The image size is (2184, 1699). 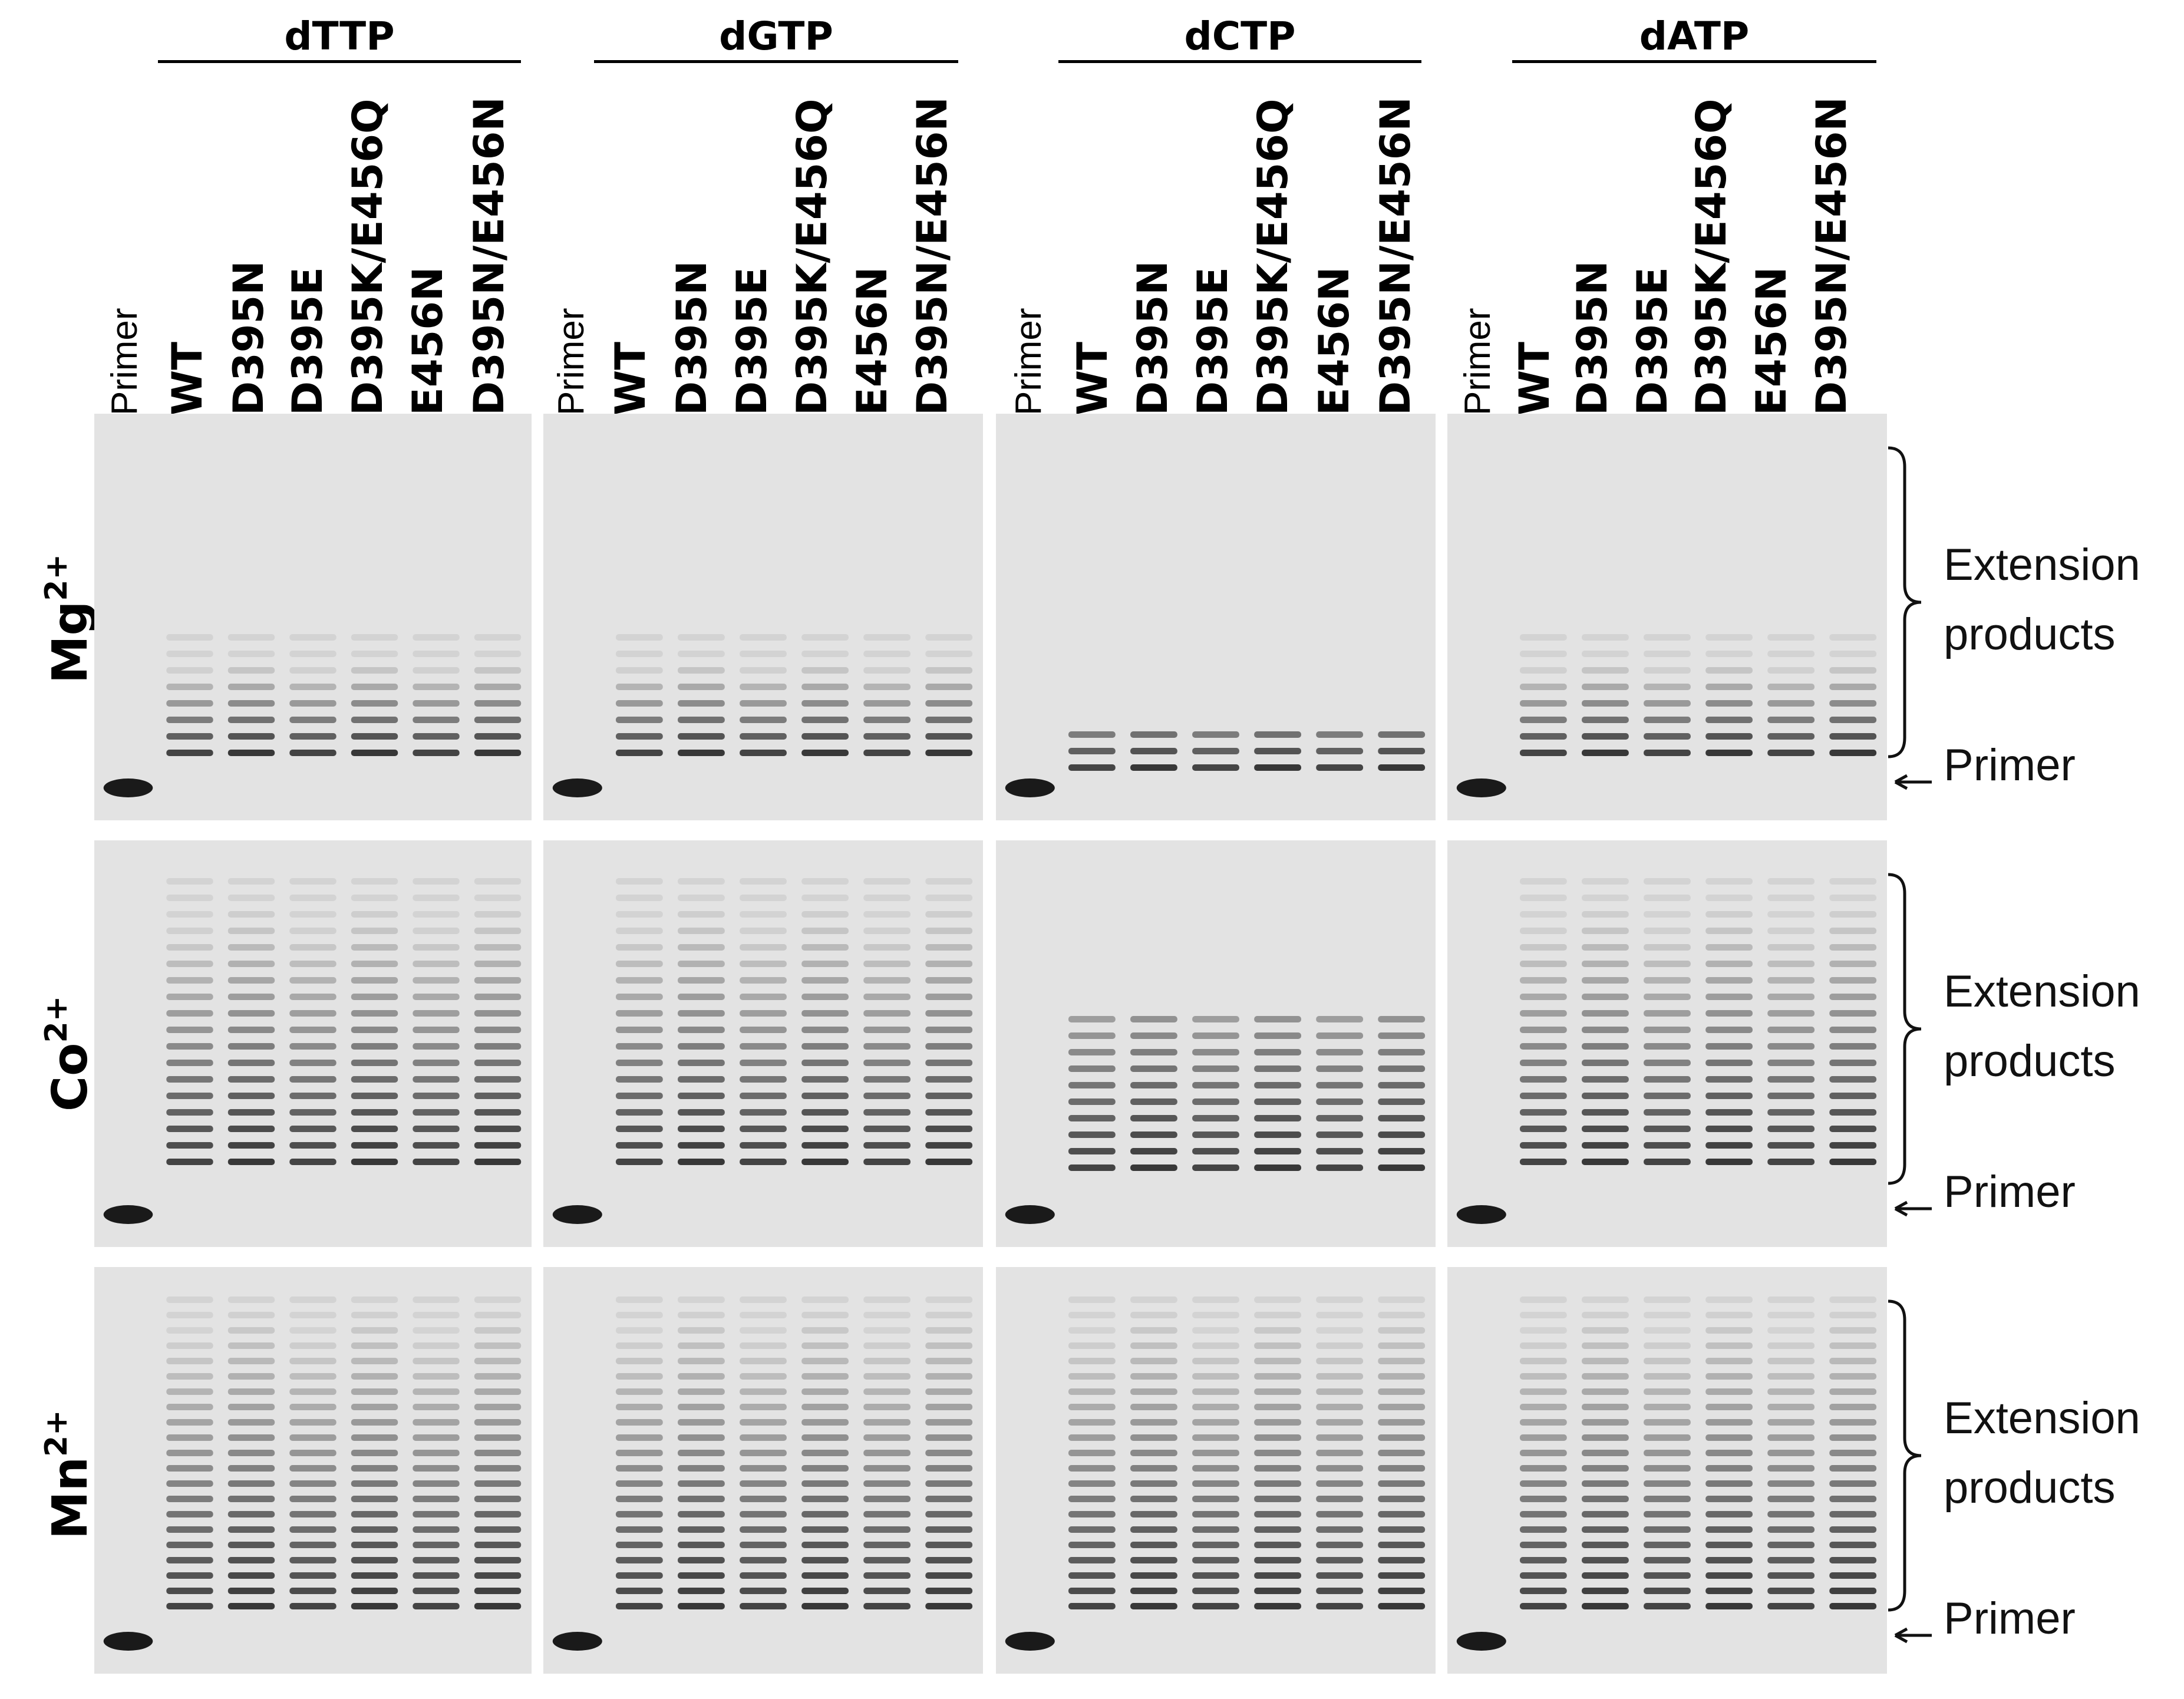 What do you see at coordinates (630, 379) in the screenshot?
I see `lane-label-wt: WT` at bounding box center [630, 379].